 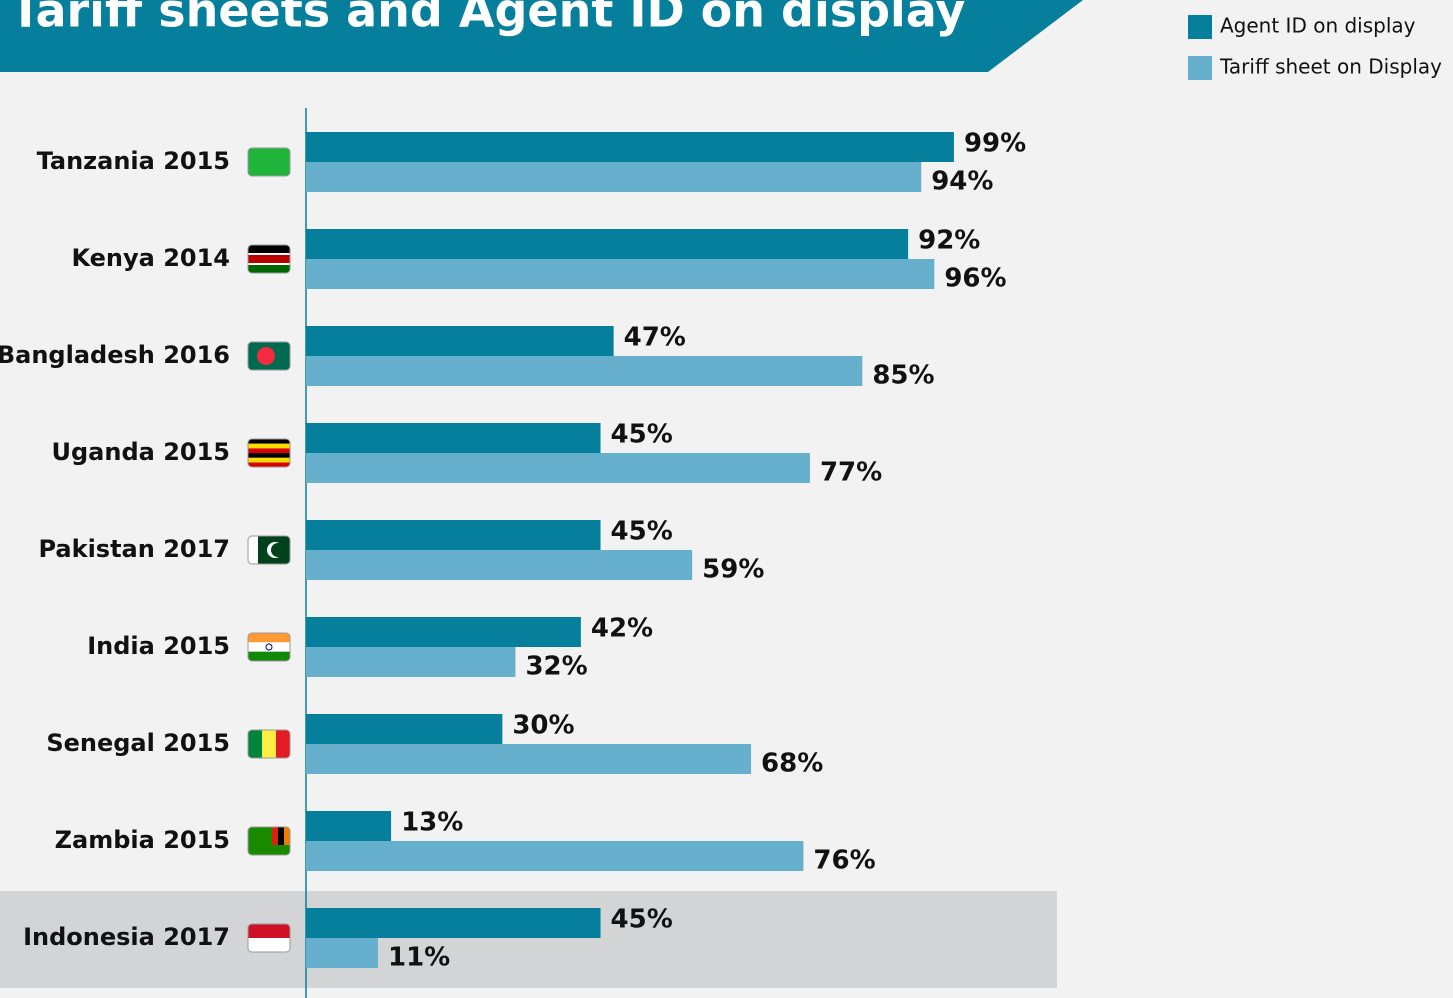 I want to click on value-label: 47%, so click(x=655, y=338).